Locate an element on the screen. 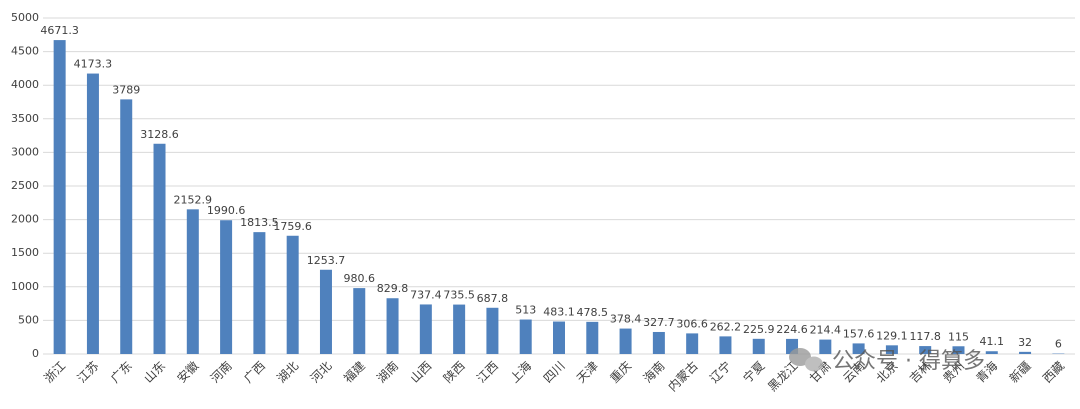 The width and height of the screenshot is (1080, 409). value-label: 737.4 is located at coordinates (426, 294).